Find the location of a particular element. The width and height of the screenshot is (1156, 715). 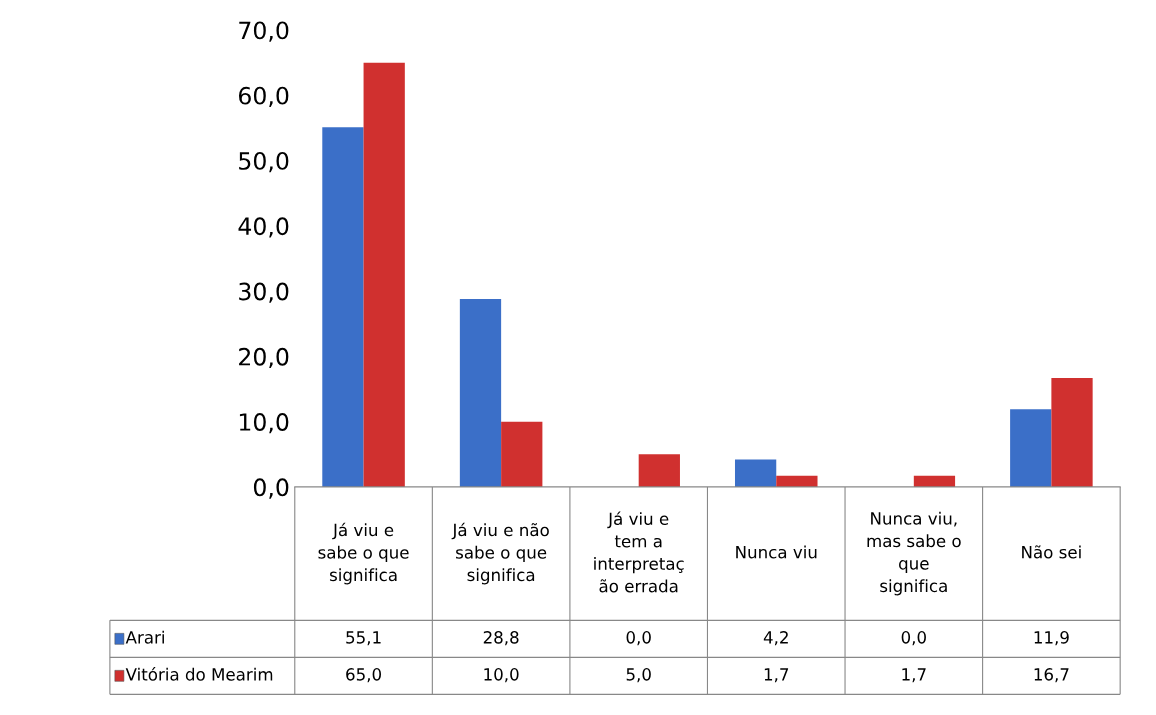

legend-label: Arari is located at coordinates (144, 637).